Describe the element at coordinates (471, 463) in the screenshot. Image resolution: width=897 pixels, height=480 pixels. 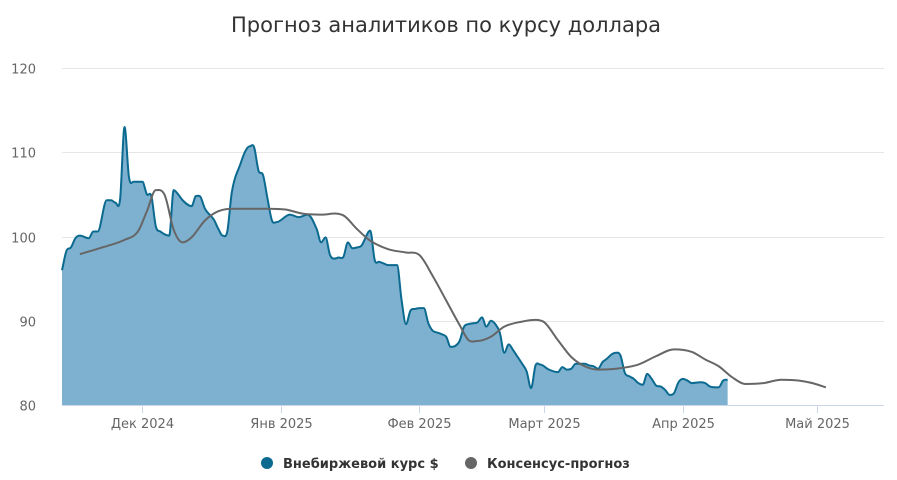
I see `legend-marker-consensus` at that location.